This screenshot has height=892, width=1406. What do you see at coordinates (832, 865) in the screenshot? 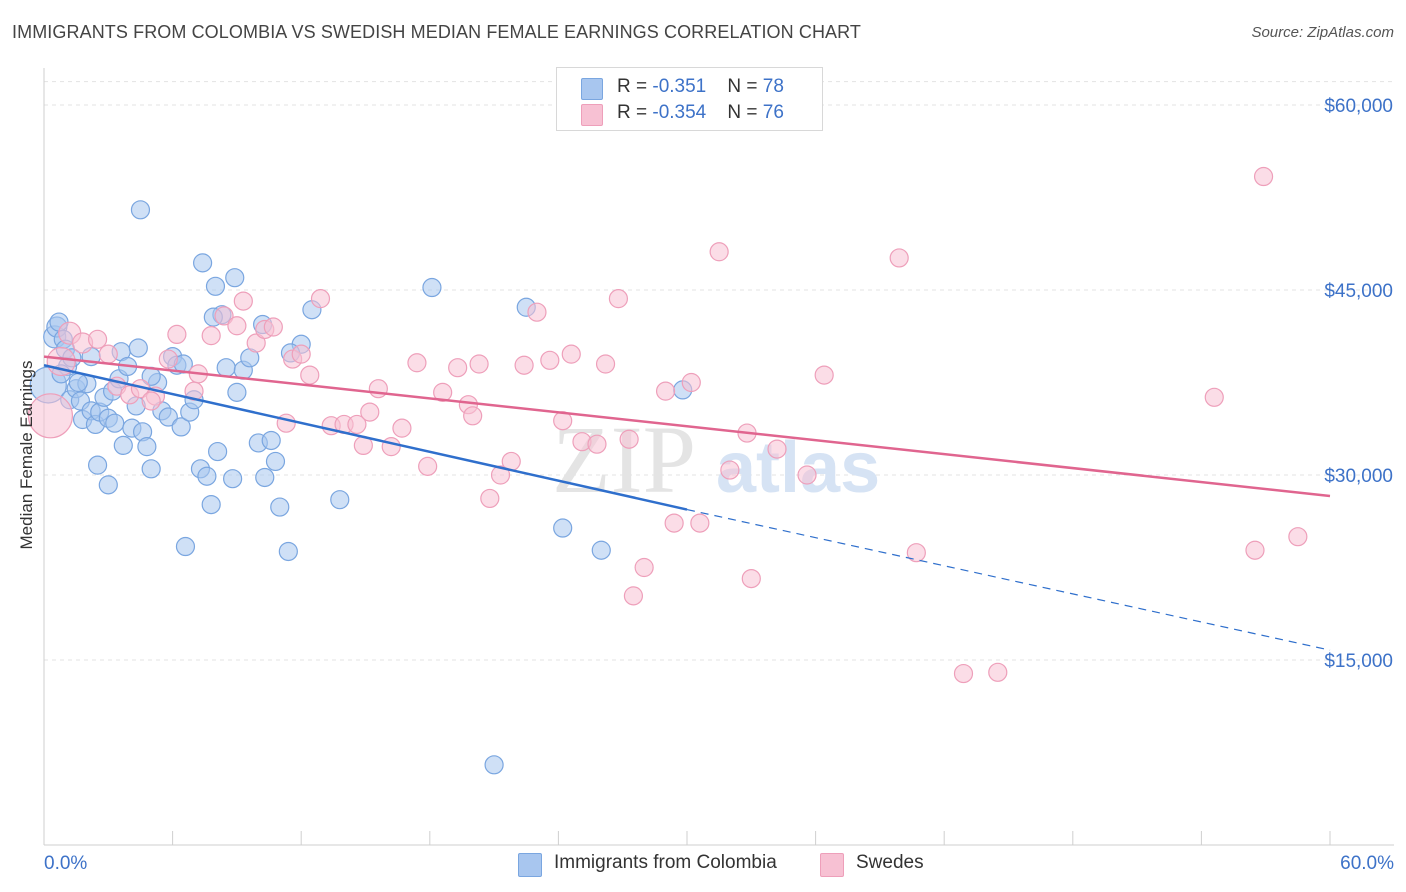
I see `bottom-legend-swatch-swedes` at bounding box center [832, 865].